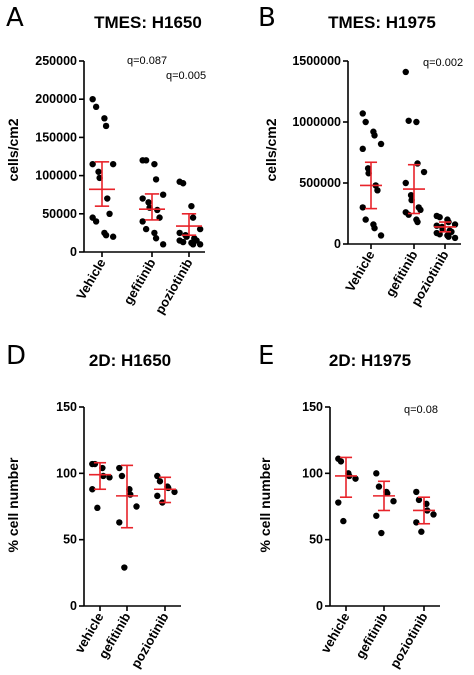 Image resolution: width=474 pixels, height=675 pixels. I want to click on annotation-q-value: q=0.005, so click(186, 76).